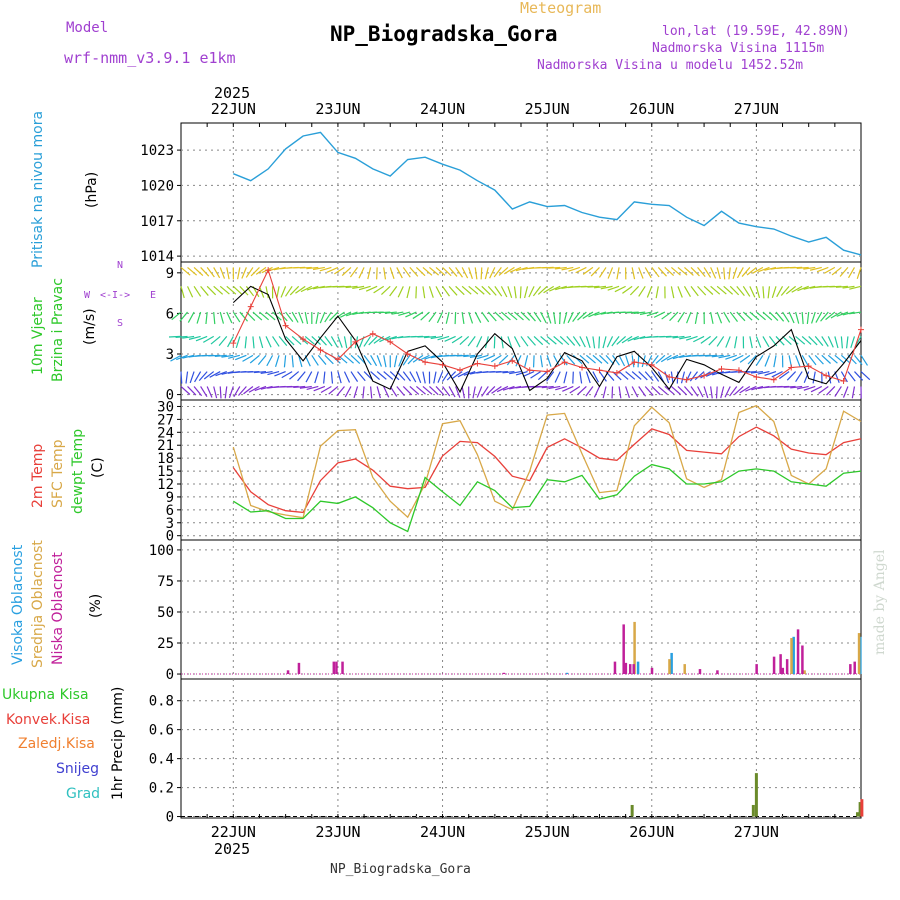 Image resolution: width=900 pixels, height=900 pixels. What do you see at coordinates (153, 295) in the screenshot?
I see `compass-e: E` at bounding box center [153, 295].